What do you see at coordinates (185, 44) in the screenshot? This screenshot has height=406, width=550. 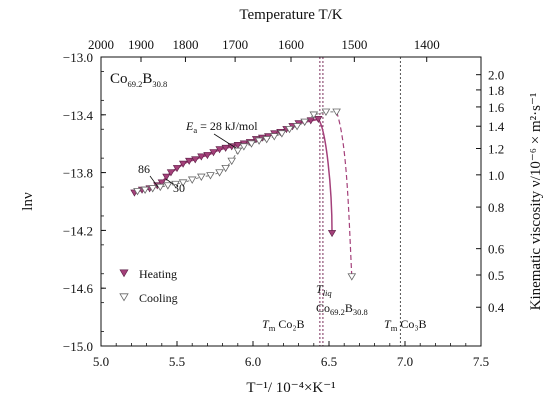 I see `top-tick-label: 1800` at bounding box center [185, 44].